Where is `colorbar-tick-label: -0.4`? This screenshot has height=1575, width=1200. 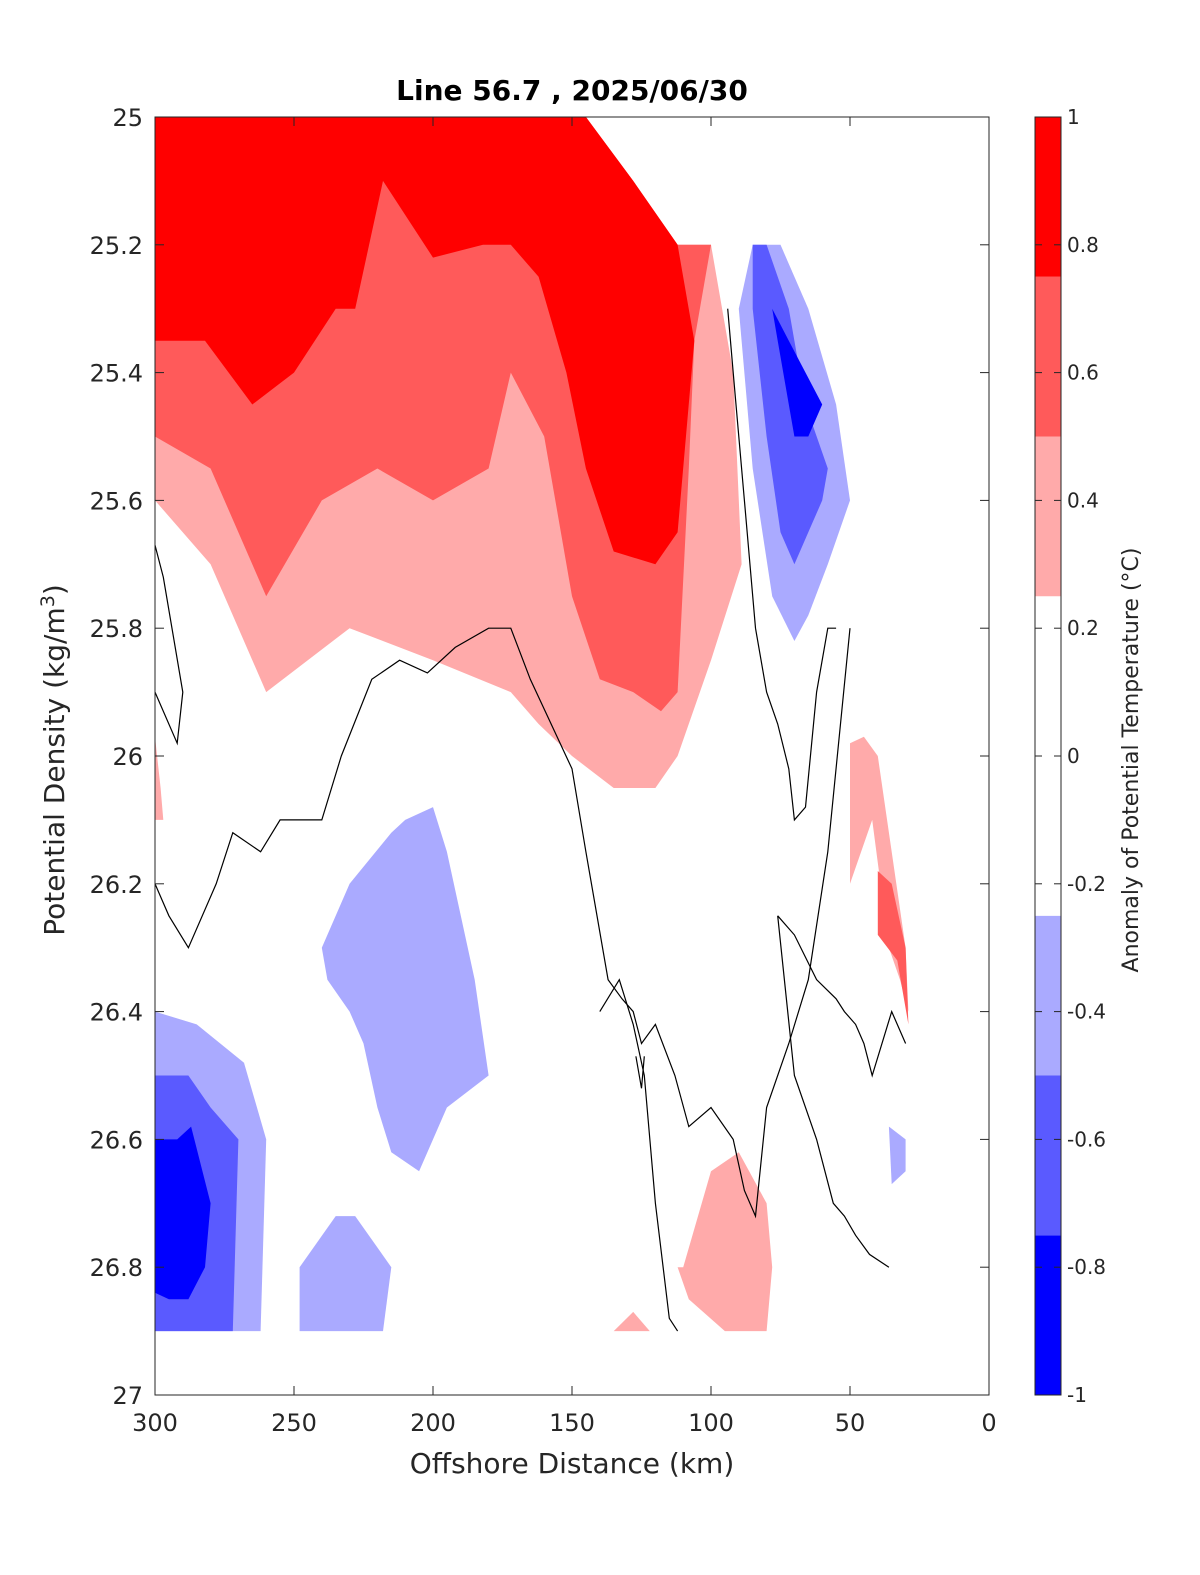 colorbar-tick-label: -0.4 is located at coordinates (1086, 1012).